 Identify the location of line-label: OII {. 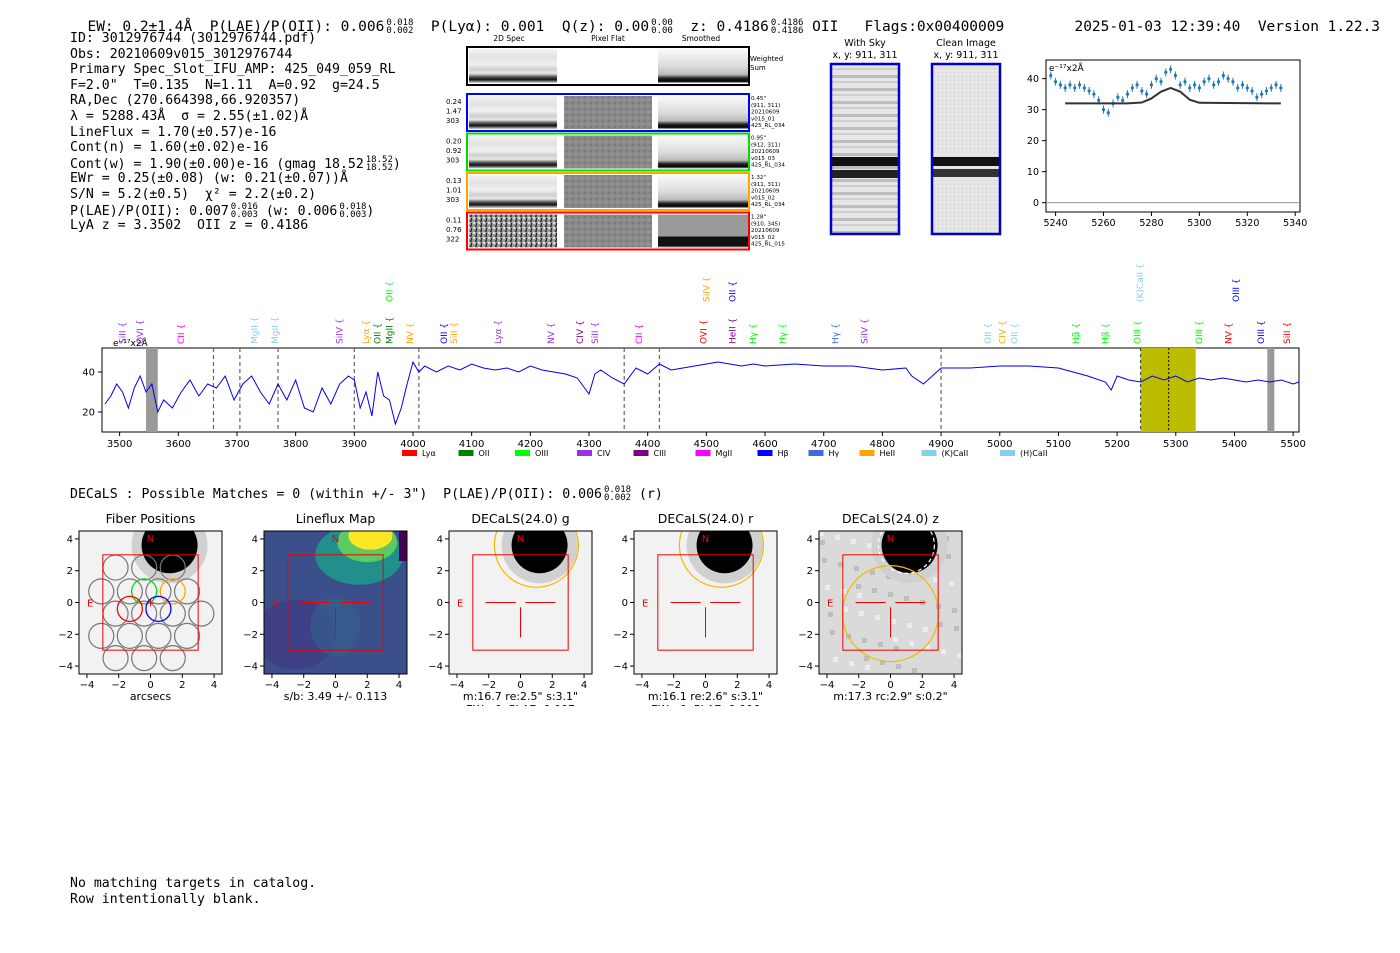
(734, 291).